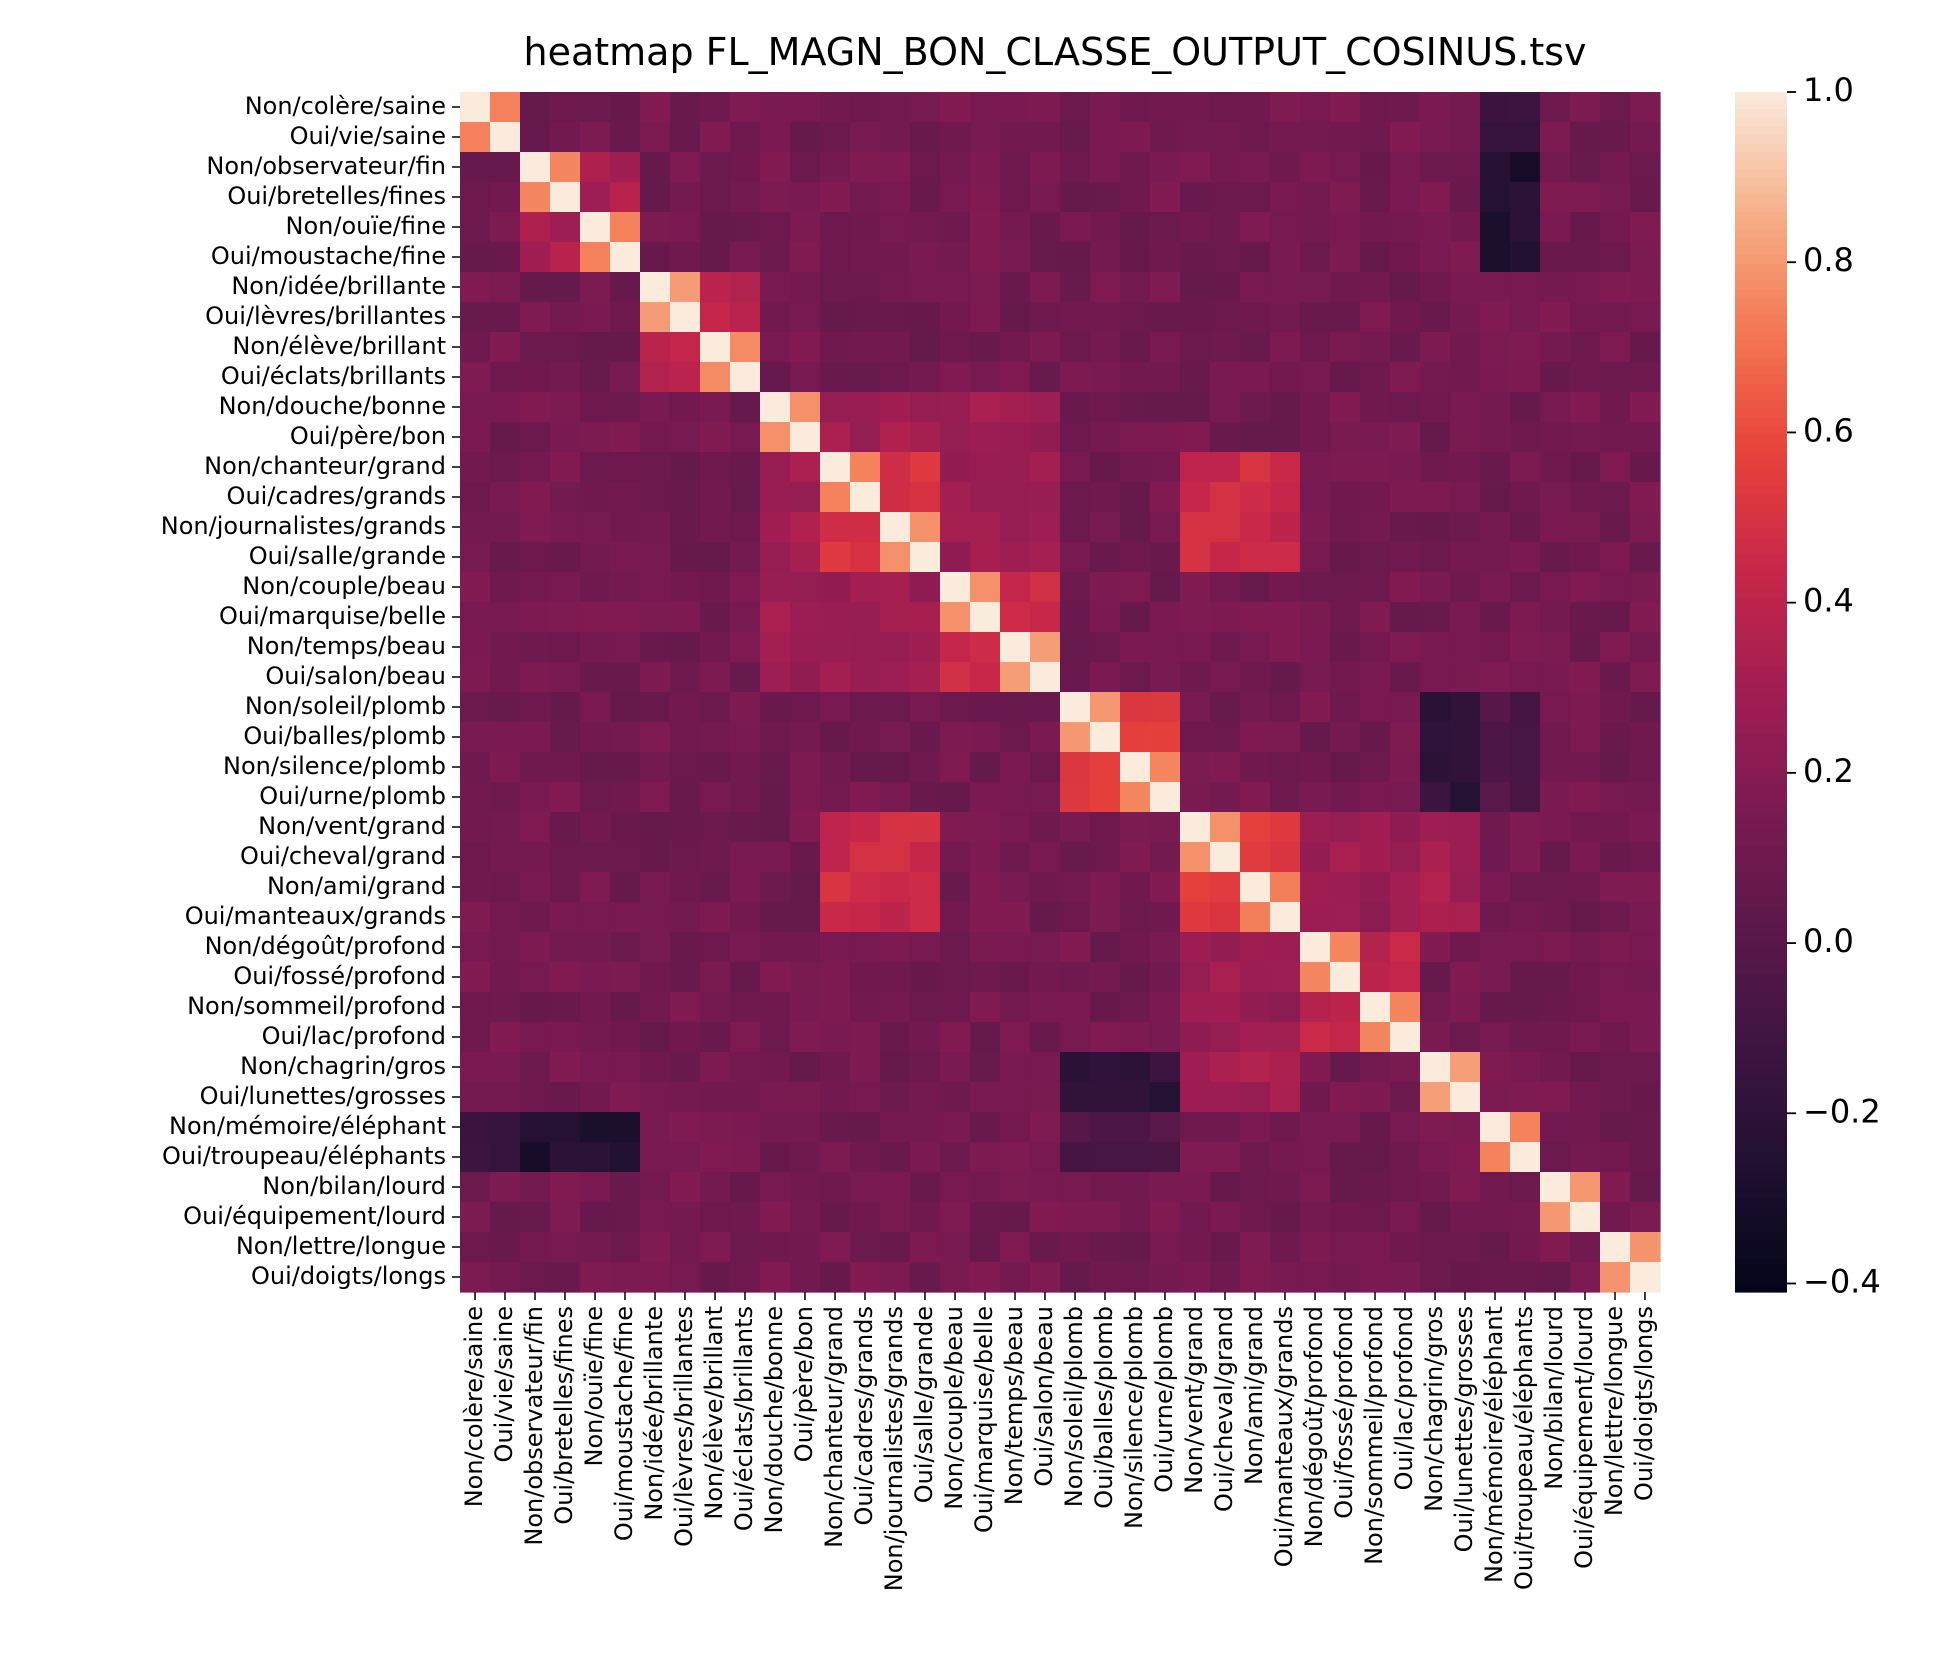 The width and height of the screenshot is (1936, 1661). Describe the element at coordinates (341, 1246) in the screenshot. I see `y-tick-label: Non/lettre/longue` at that location.